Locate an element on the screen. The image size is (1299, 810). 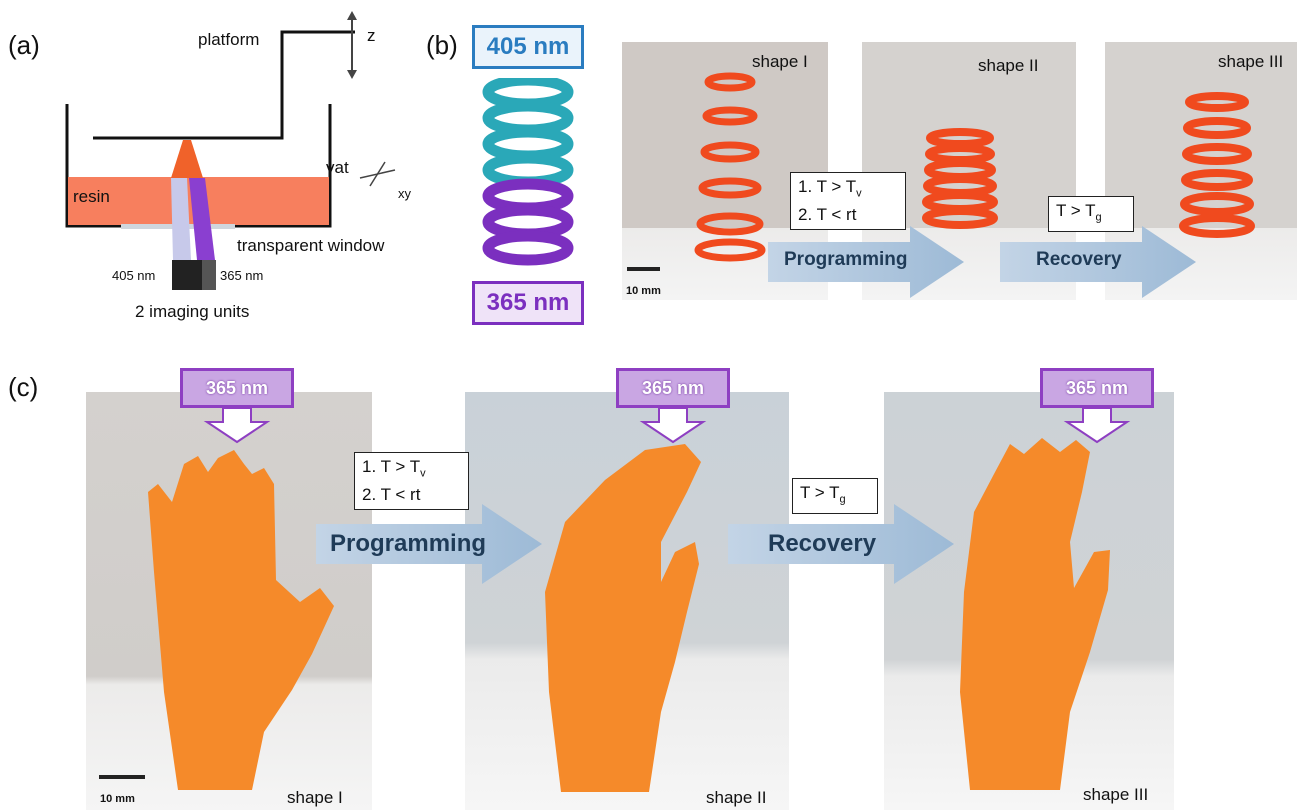
xy-label: xy is located at coordinates (404, 193).